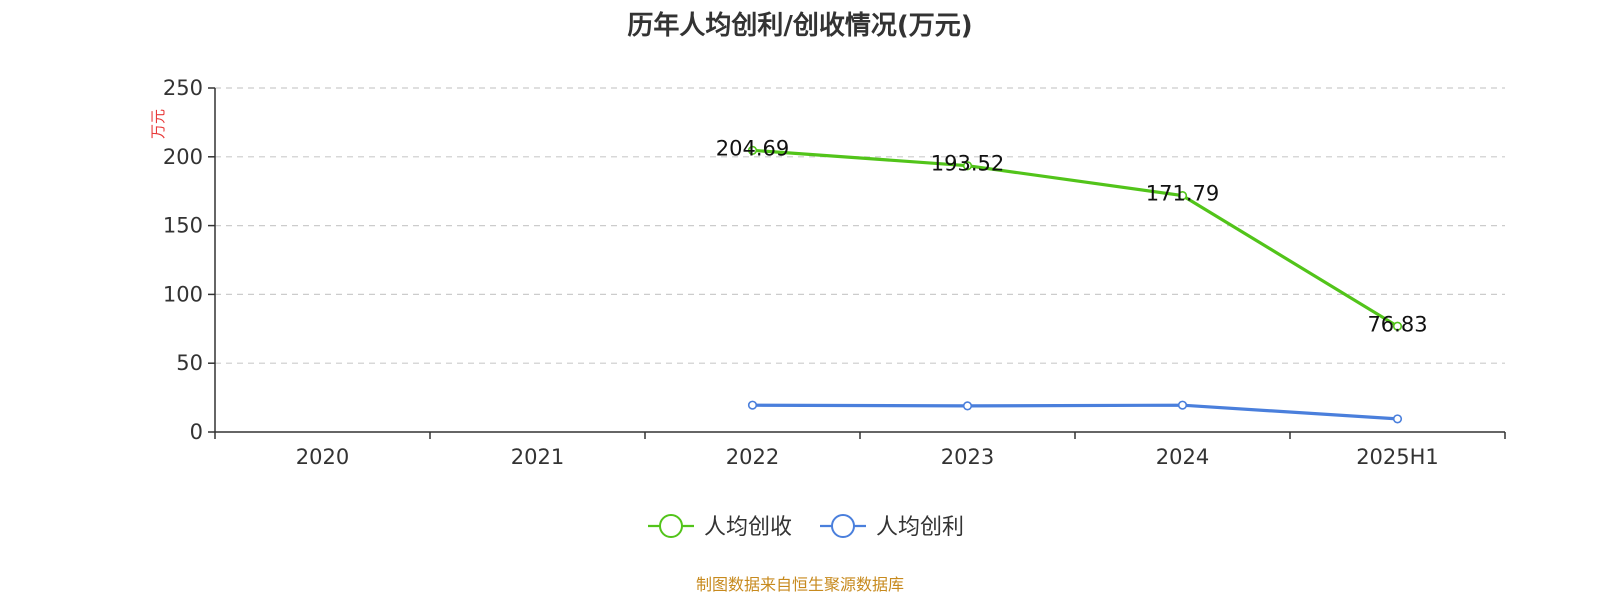 Image resolution: width=1600 pixels, height=600 pixels. I want to click on legend-label: 人均创收, so click(748, 527).